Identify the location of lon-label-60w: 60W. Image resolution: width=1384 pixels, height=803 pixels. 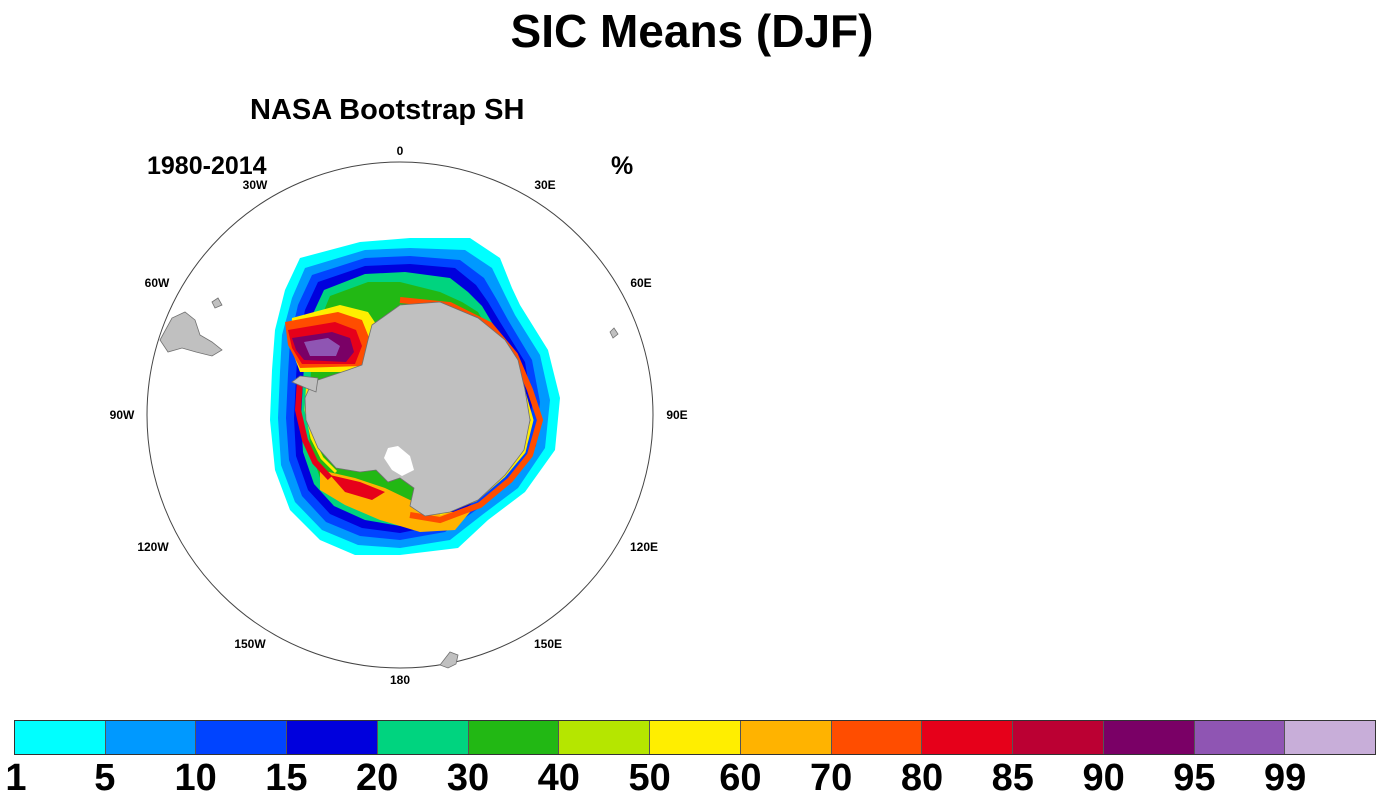
(157, 283).